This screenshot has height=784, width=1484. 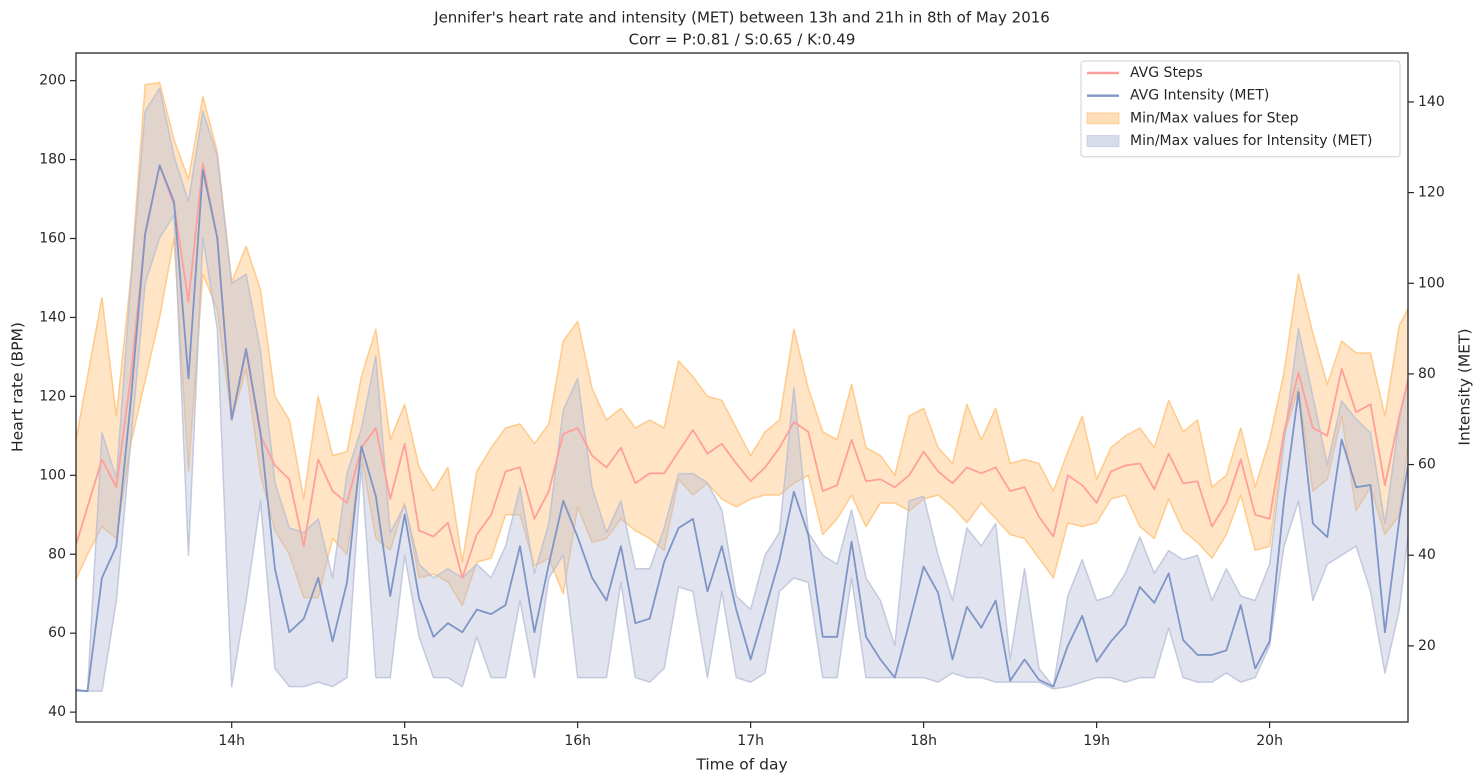 I want to click on y2-axis-label: Intensity (MET), so click(x=1465, y=386).